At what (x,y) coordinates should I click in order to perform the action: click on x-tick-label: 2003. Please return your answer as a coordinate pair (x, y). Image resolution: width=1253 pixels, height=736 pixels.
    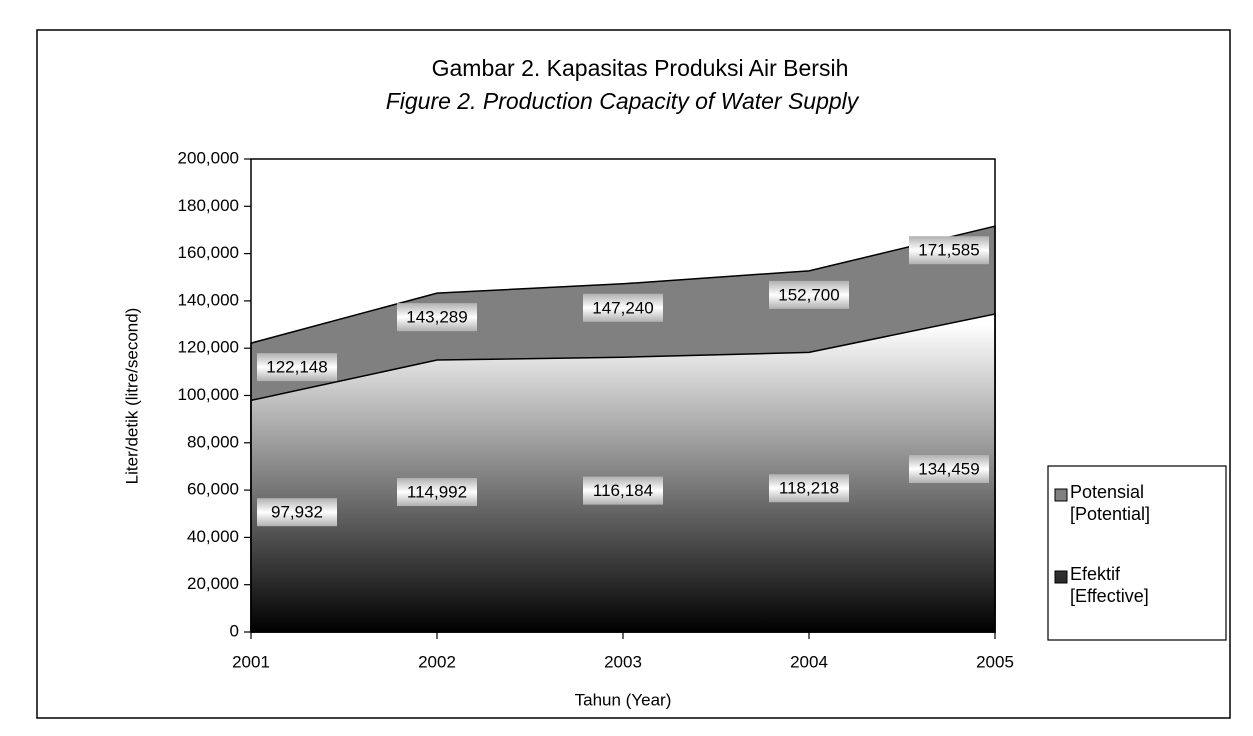
    Looking at the image, I should click on (623, 661).